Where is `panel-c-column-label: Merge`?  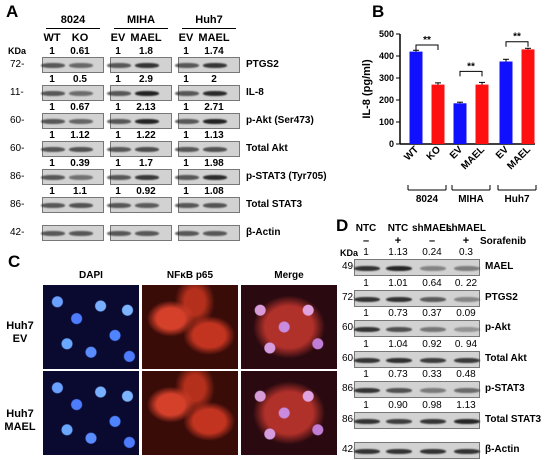
panel-c-column-label: Merge is located at coordinates (289, 275).